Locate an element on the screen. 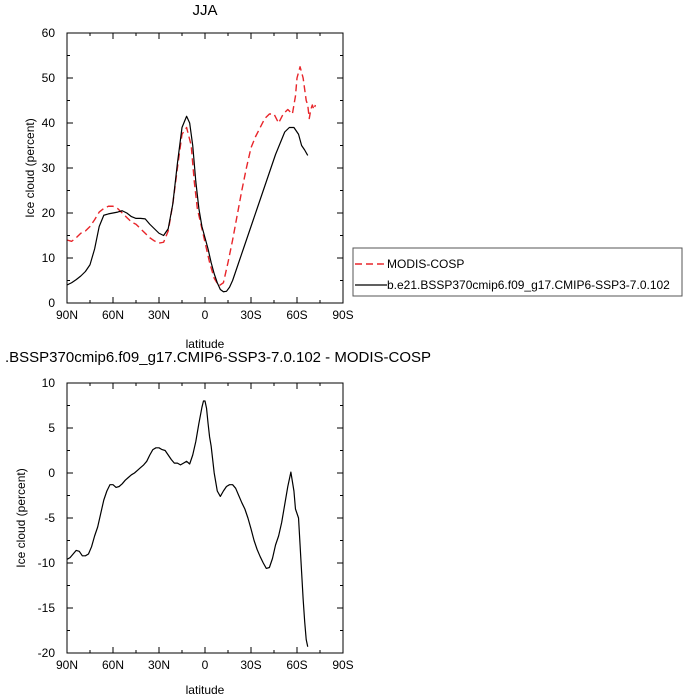 The height and width of the screenshot is (700, 700). top-x-tick-label: 60N is located at coordinates (113, 315).